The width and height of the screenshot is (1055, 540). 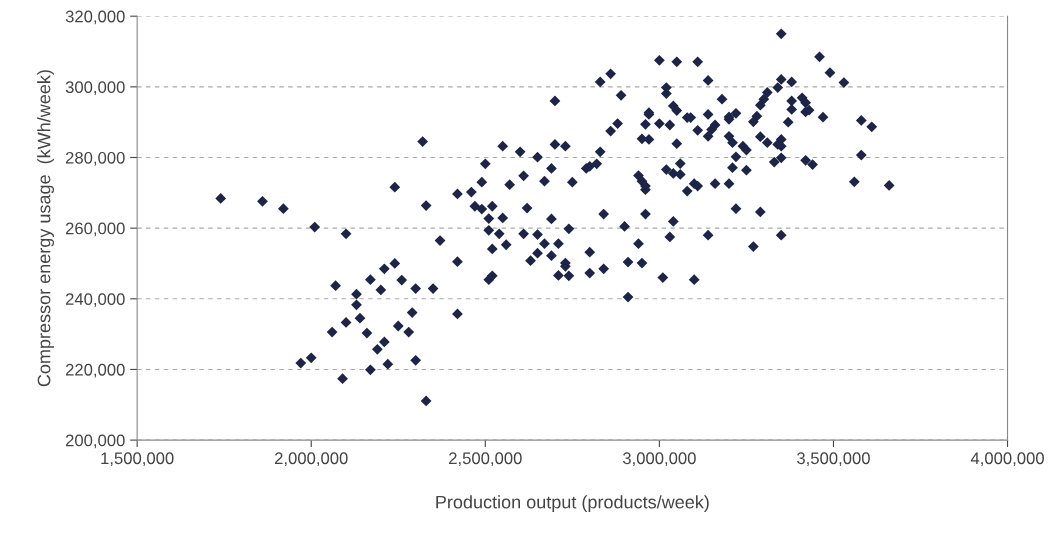 What do you see at coordinates (95, 370) in the screenshot?
I see `y-tick-label: 220,000` at bounding box center [95, 370].